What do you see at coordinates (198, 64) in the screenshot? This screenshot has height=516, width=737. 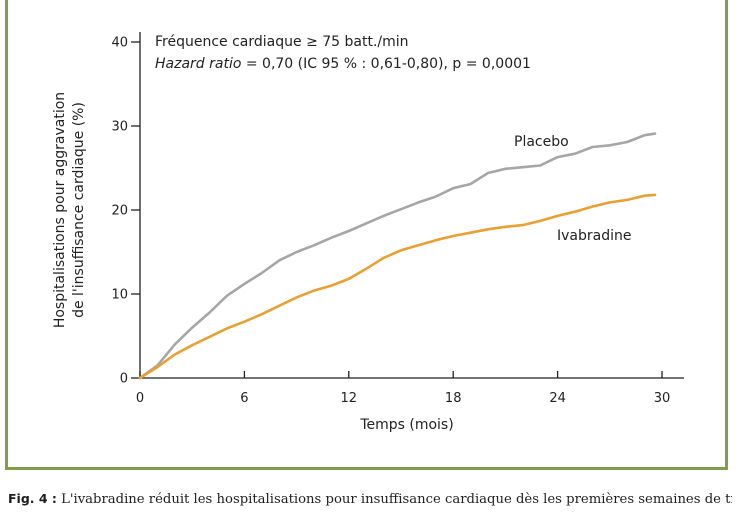 I see `annotation-hazard-ratio: Hazard ratio` at bounding box center [198, 64].